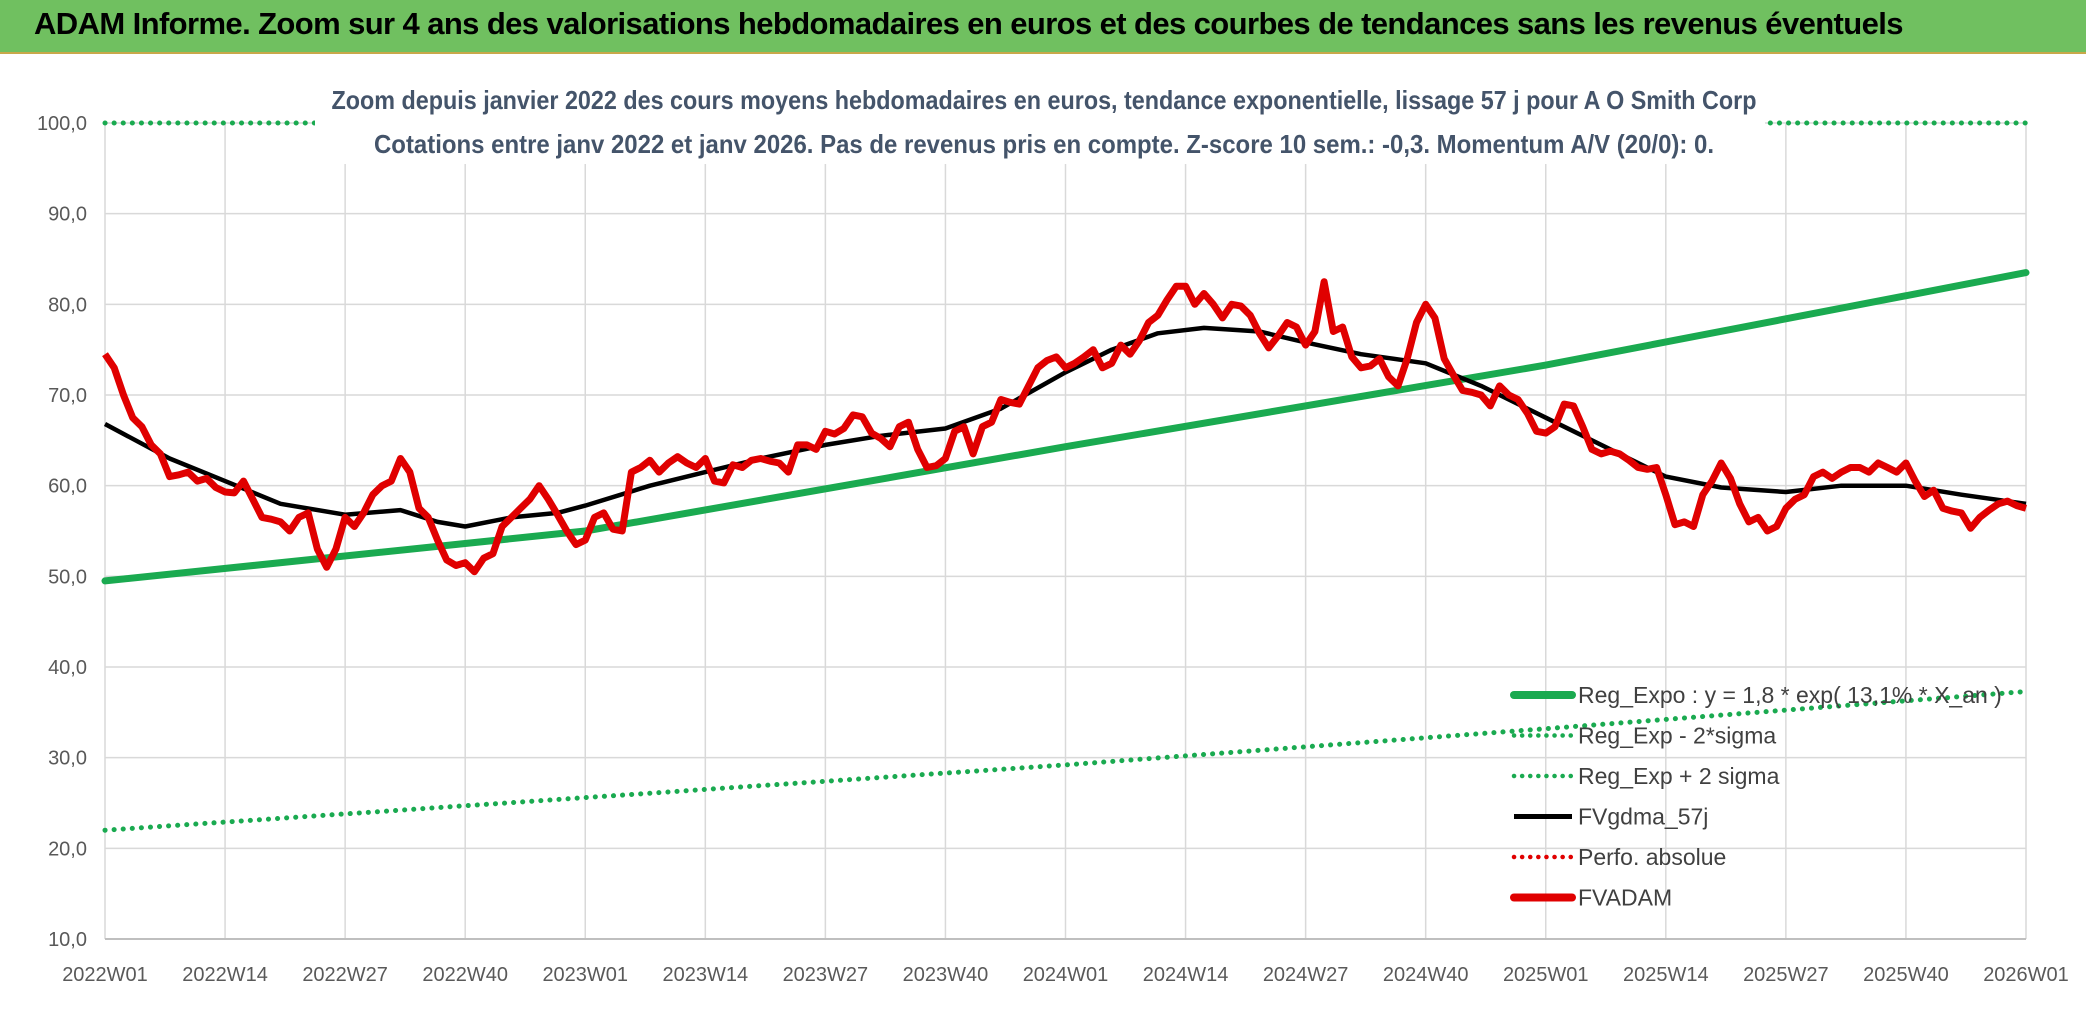  What do you see at coordinates (1643, 817) in the screenshot?
I see `legend-label: FVgdma_57j` at bounding box center [1643, 817].